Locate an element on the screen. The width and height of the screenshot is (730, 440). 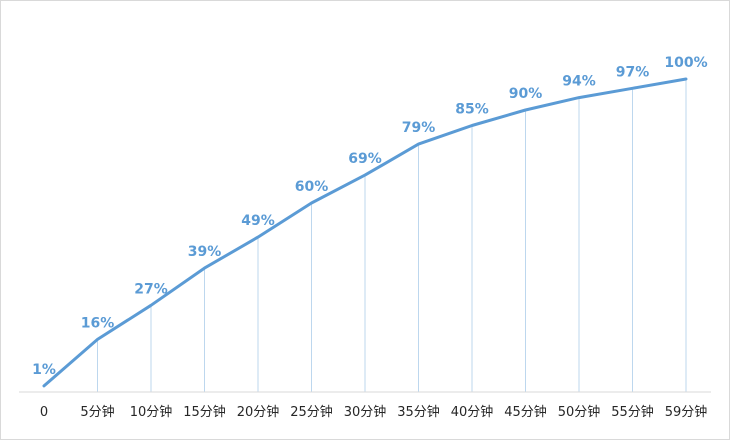
data-label-4: 49% is located at coordinates (258, 221).